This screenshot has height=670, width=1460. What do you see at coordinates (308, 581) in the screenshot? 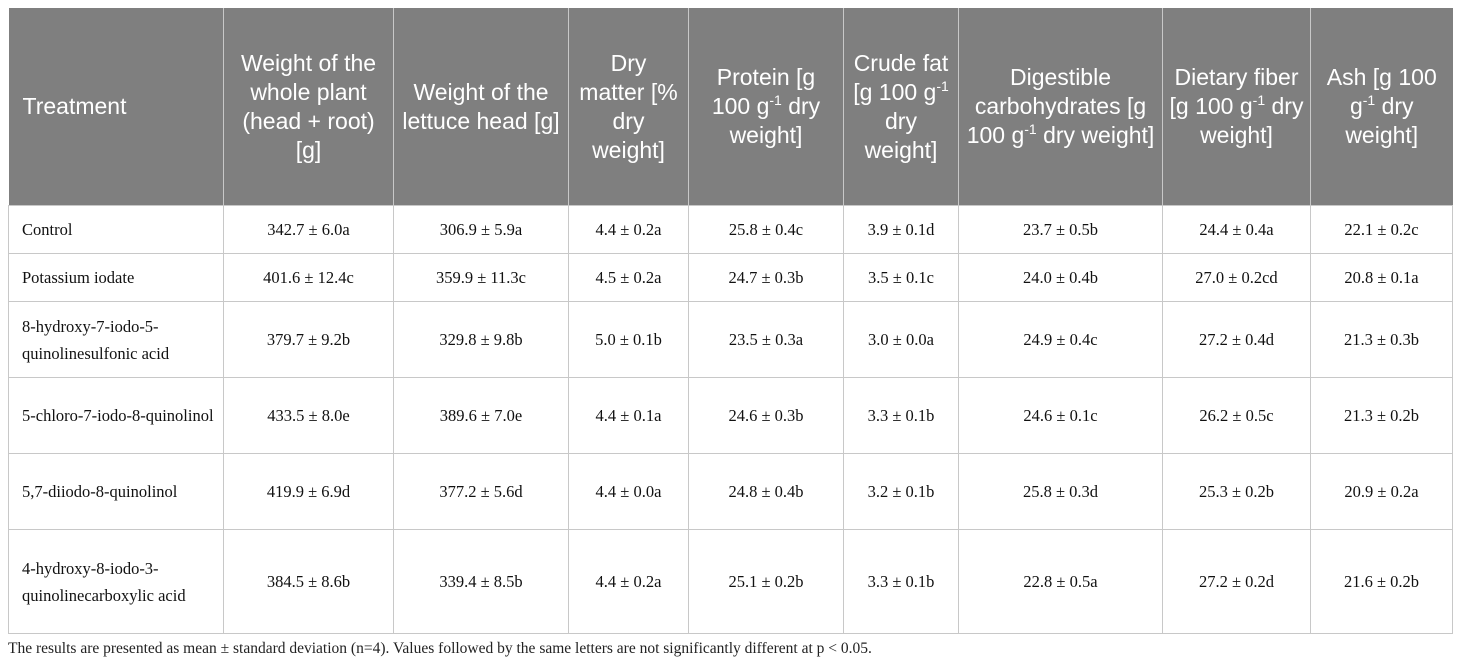
I see `value-cell: 384.5 ± 8.6b` at bounding box center [308, 581].